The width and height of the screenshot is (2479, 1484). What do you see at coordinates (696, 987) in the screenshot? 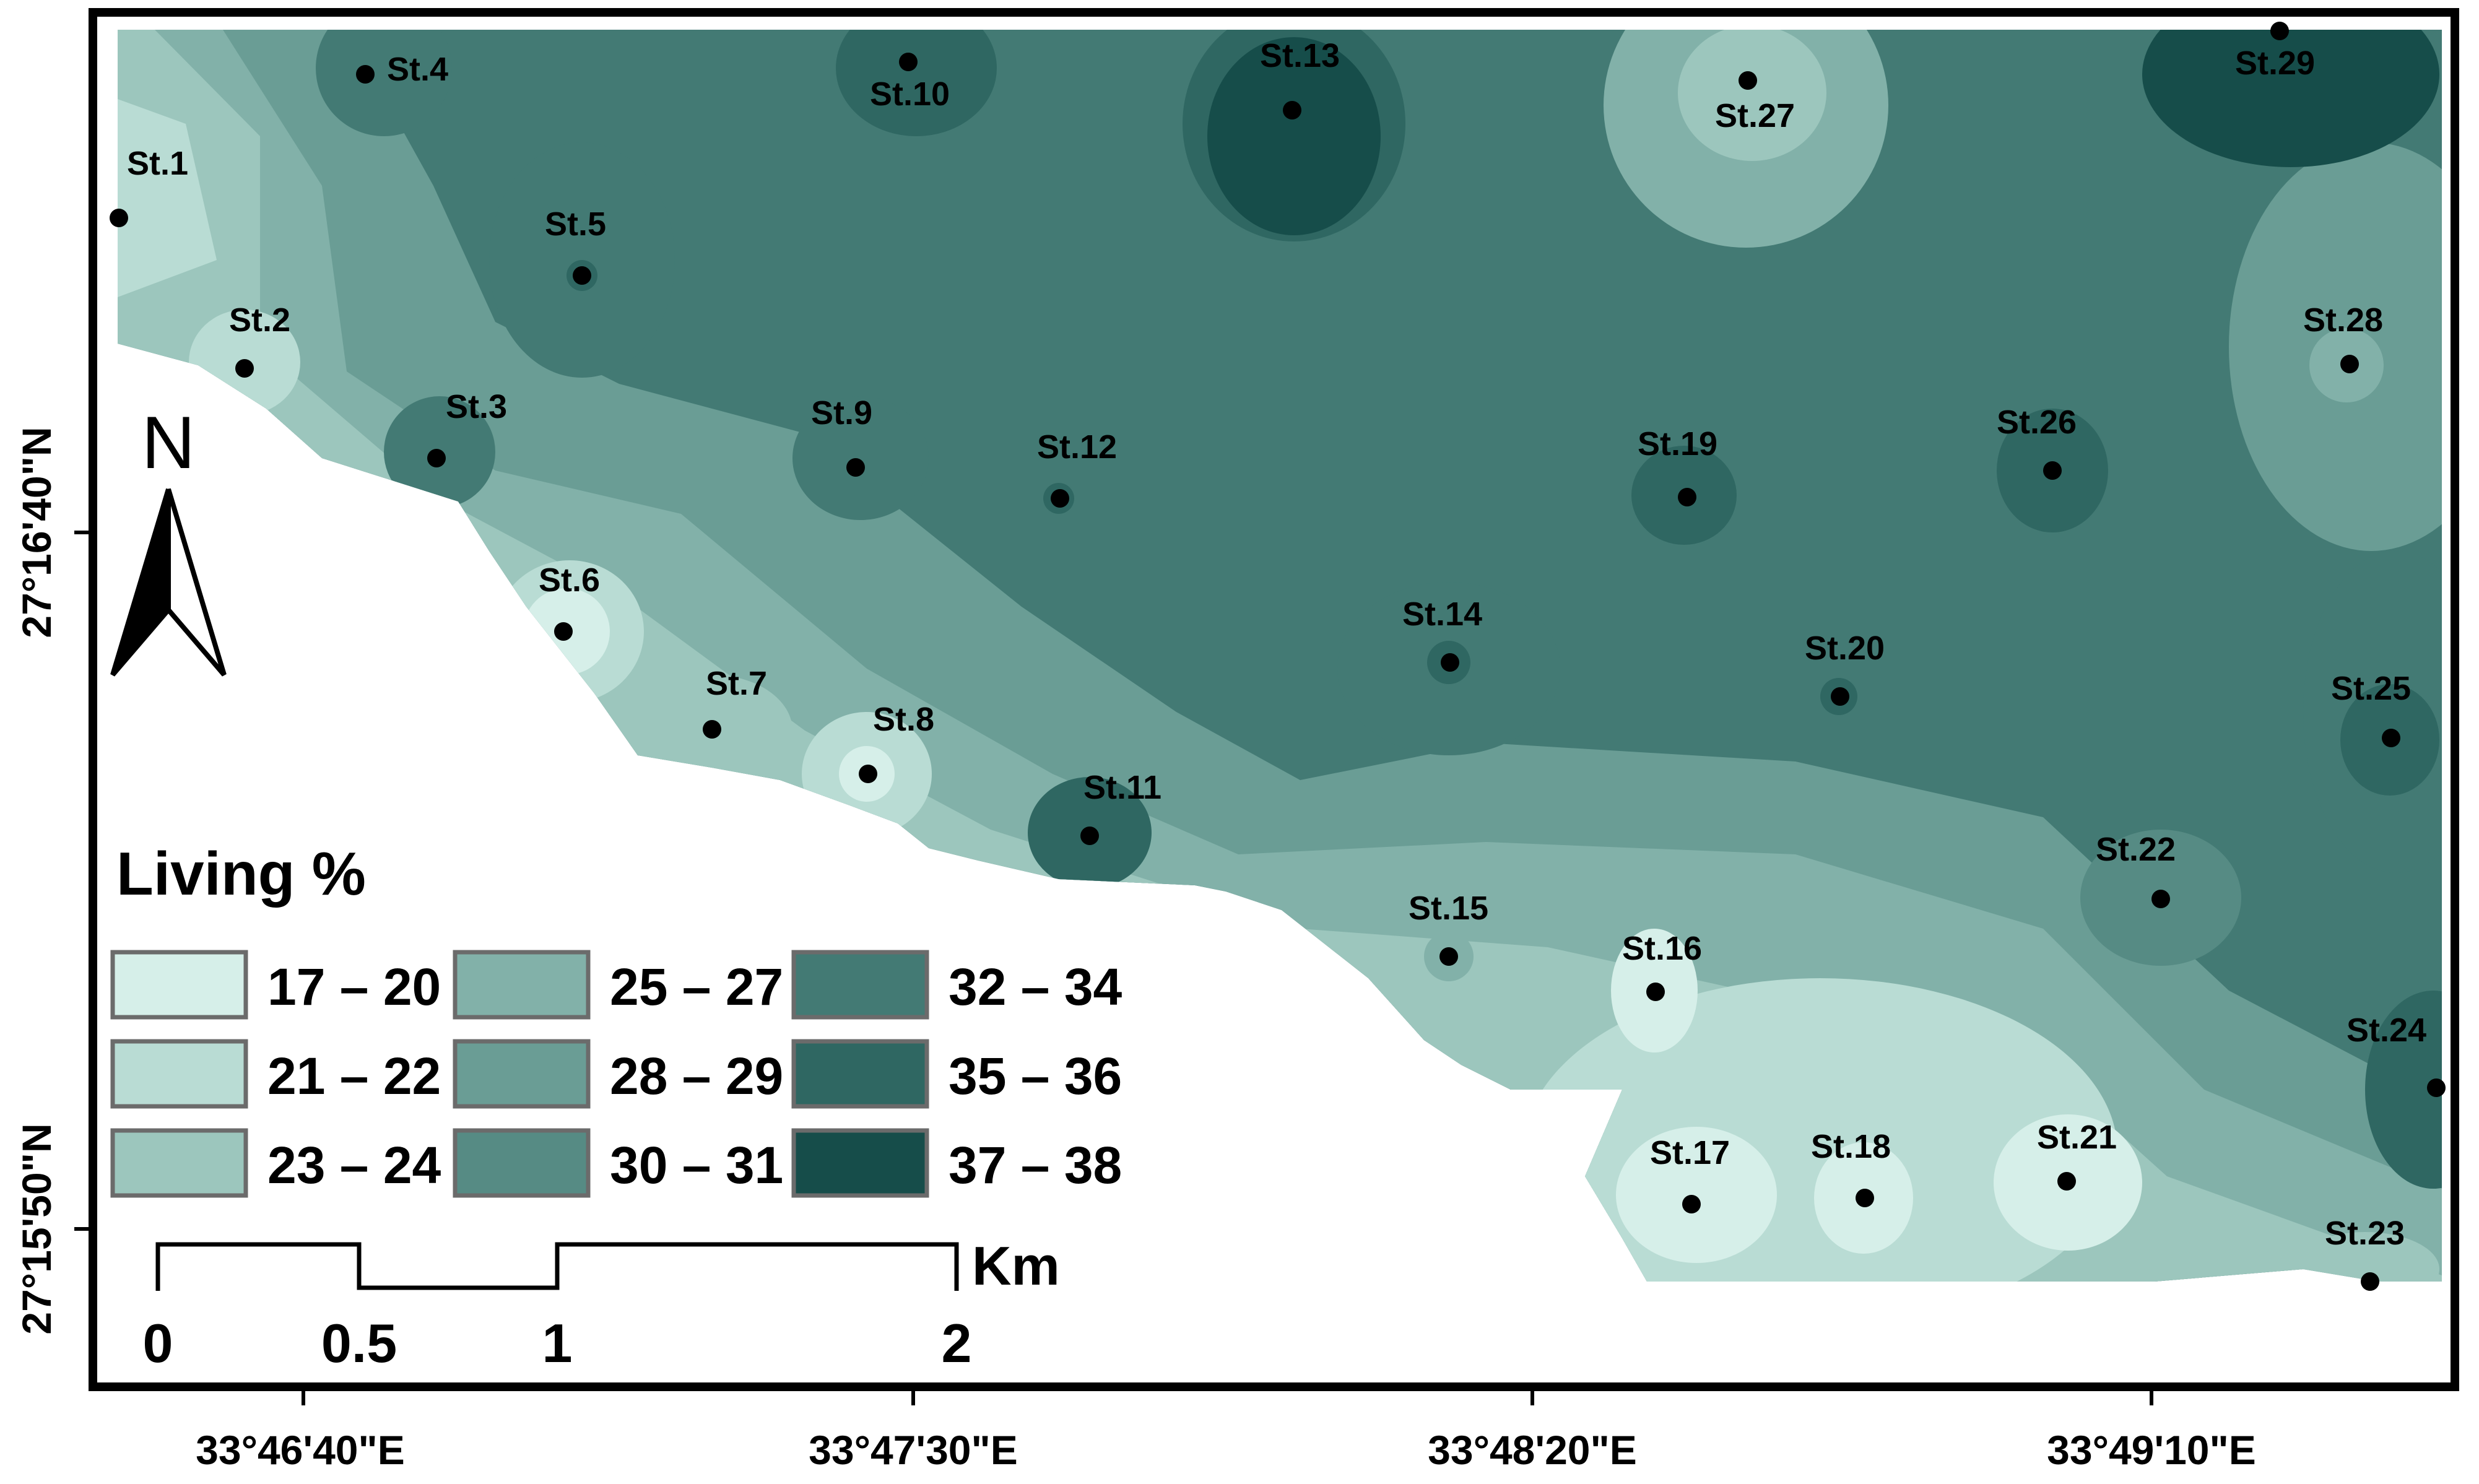
I see `legend-label-4: 25 – 27` at bounding box center [696, 987].